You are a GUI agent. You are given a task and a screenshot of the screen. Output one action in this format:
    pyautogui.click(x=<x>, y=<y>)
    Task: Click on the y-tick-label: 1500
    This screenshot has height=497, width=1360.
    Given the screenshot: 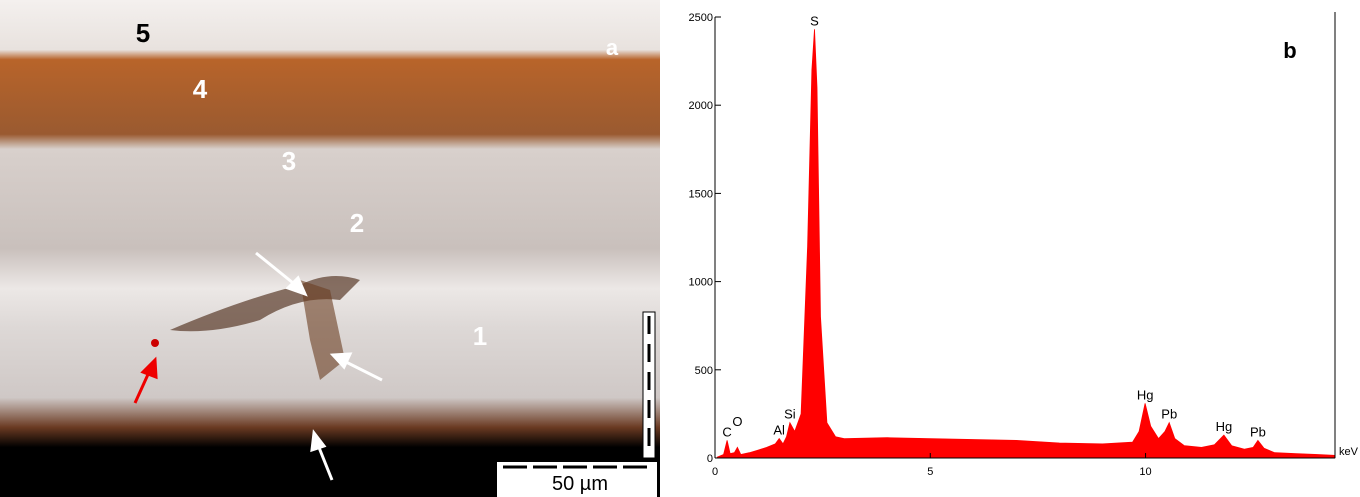 What is the action you would take?
    pyautogui.click(x=701, y=194)
    